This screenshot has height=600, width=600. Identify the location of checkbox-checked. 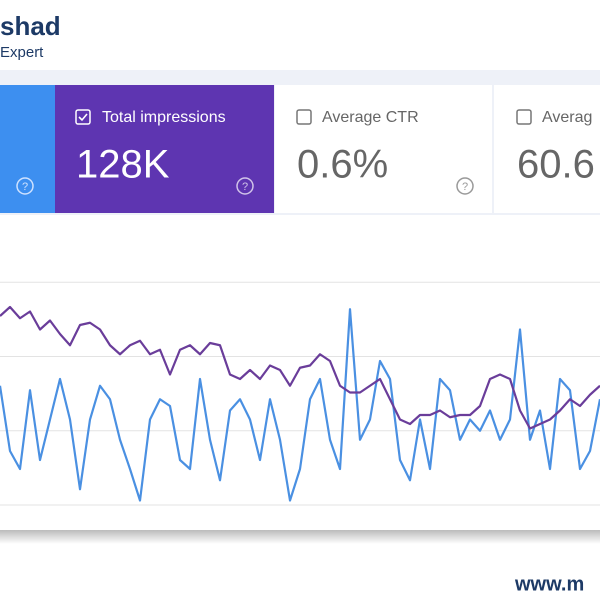
(83, 117).